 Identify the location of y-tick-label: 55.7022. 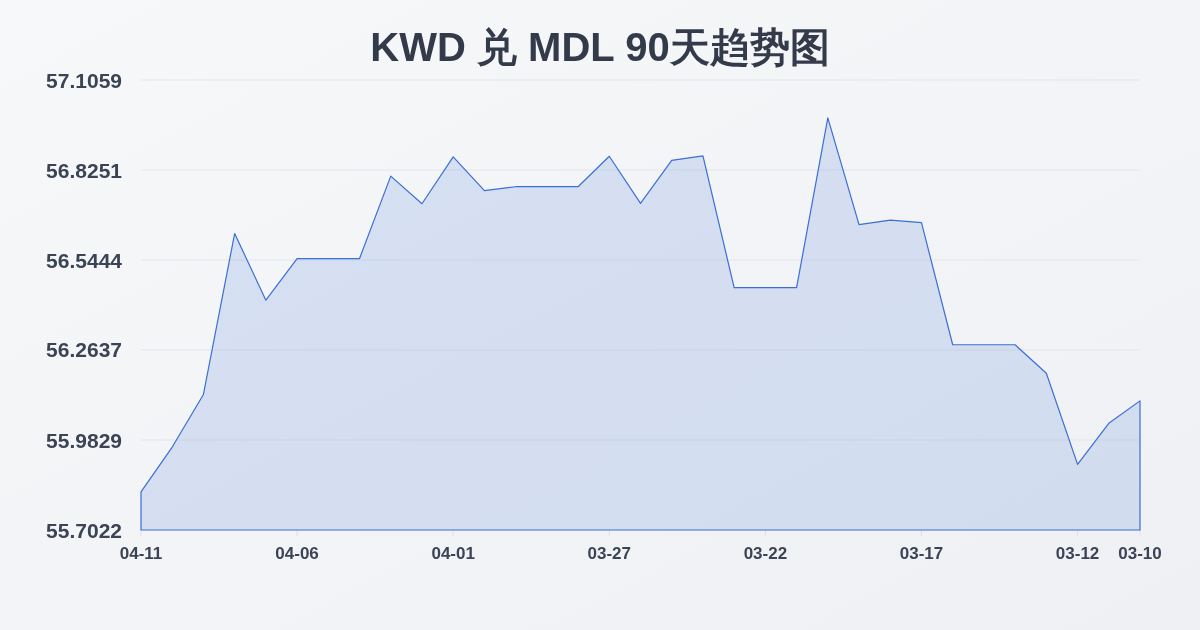
(84, 530).